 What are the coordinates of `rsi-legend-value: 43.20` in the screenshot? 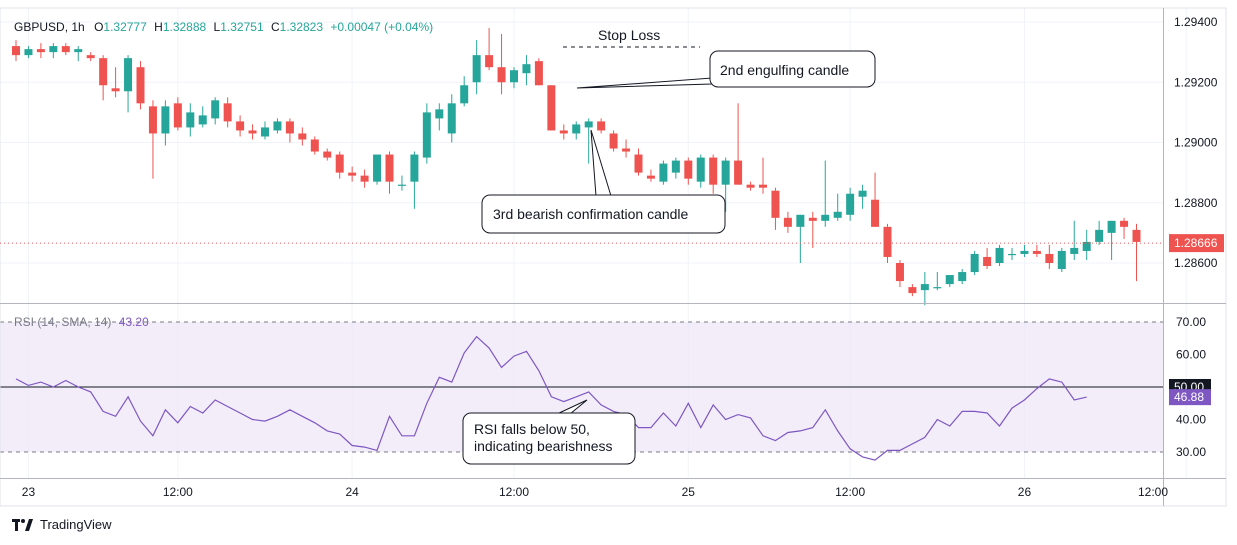 It's located at (133, 322).